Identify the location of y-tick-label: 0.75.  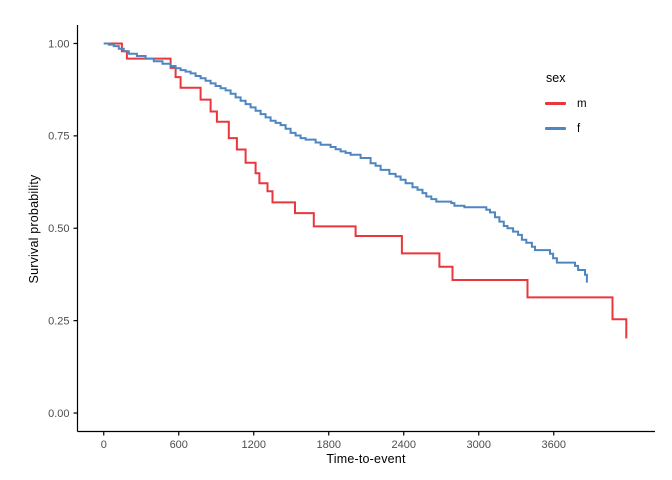
(58, 137).